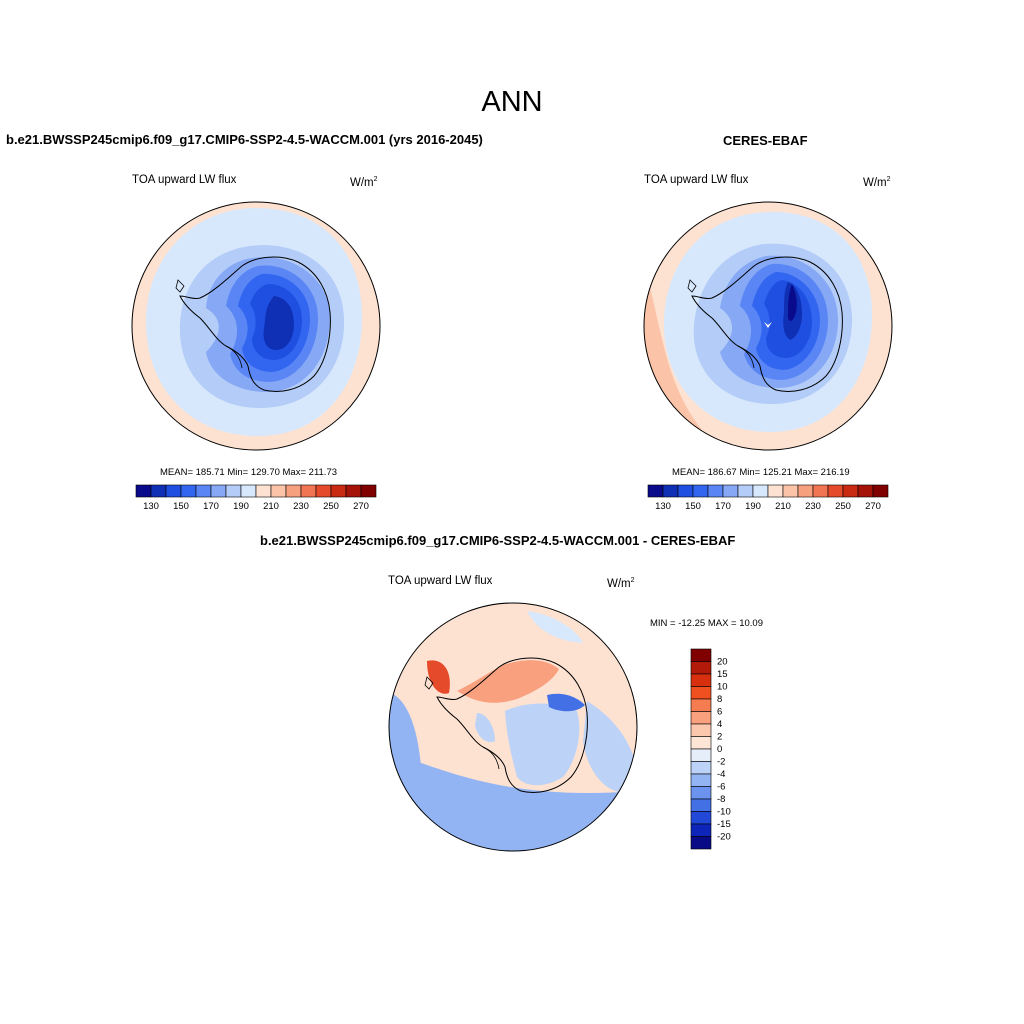 The width and height of the screenshot is (1024, 1024). Describe the element at coordinates (877, 182) in the screenshot. I see `obs-units-label: W/m2` at that location.